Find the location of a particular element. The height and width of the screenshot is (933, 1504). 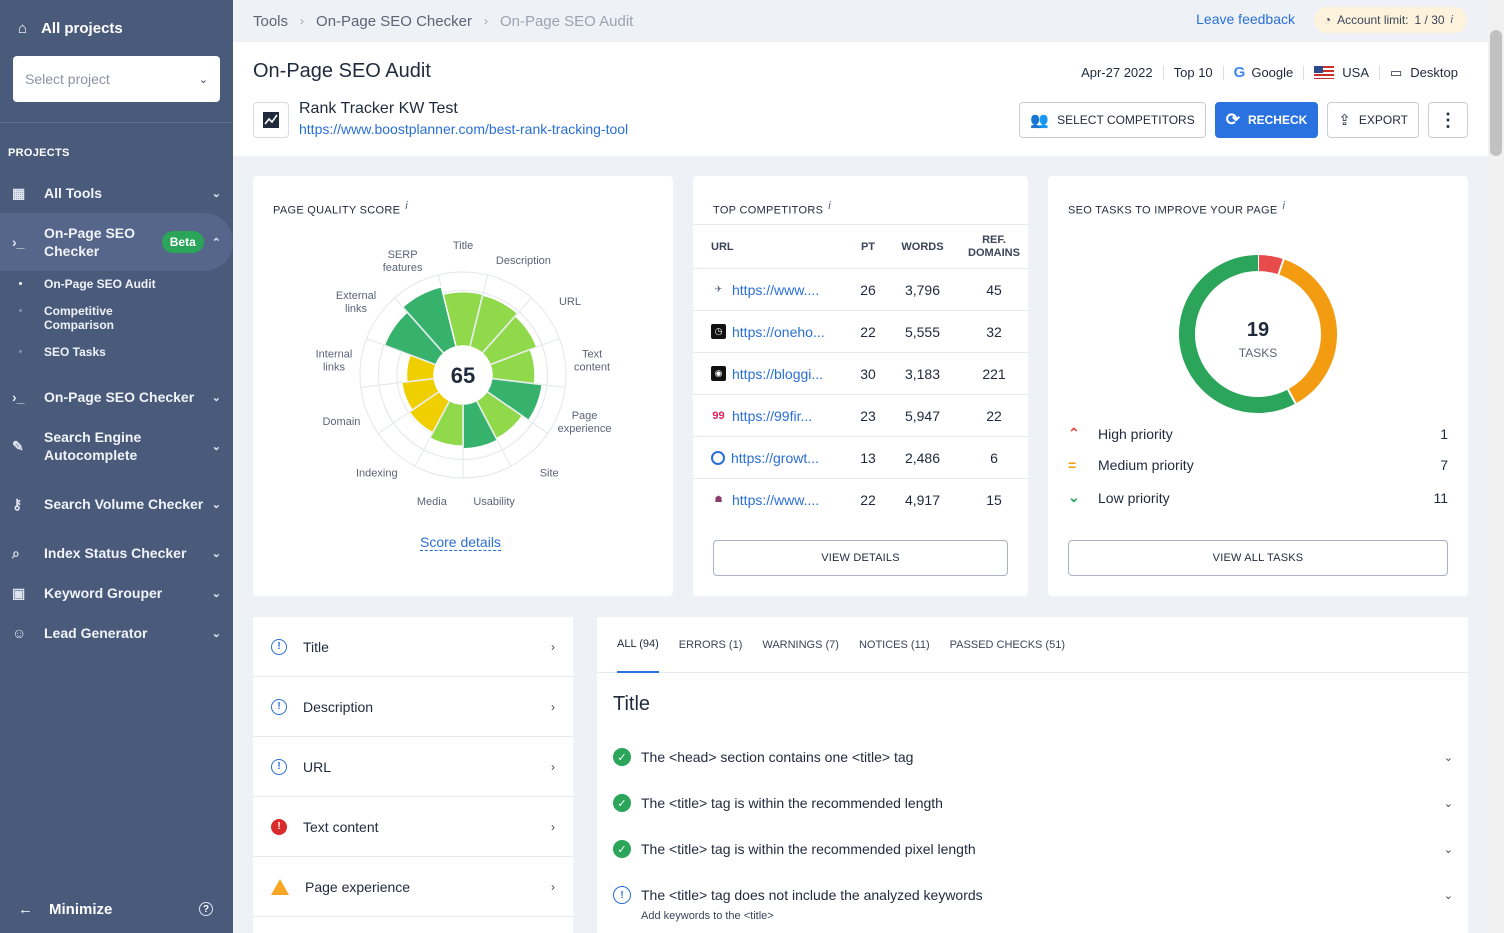

chevrons-up-icon: ⌃ is located at coordinates (1074, 433).